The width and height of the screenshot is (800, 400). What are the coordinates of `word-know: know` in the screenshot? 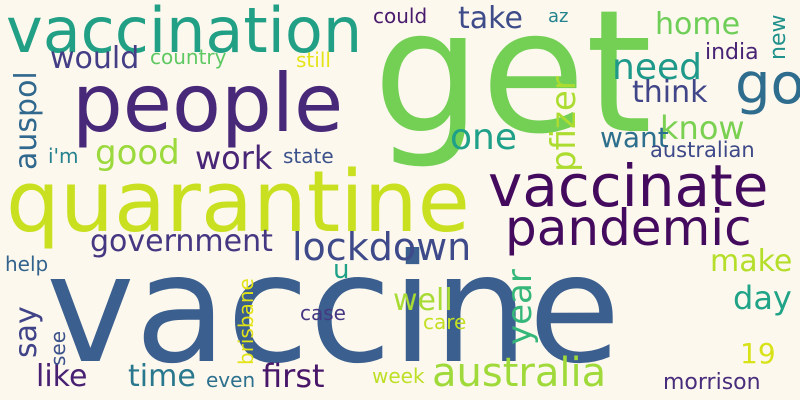 It's located at (702, 128).